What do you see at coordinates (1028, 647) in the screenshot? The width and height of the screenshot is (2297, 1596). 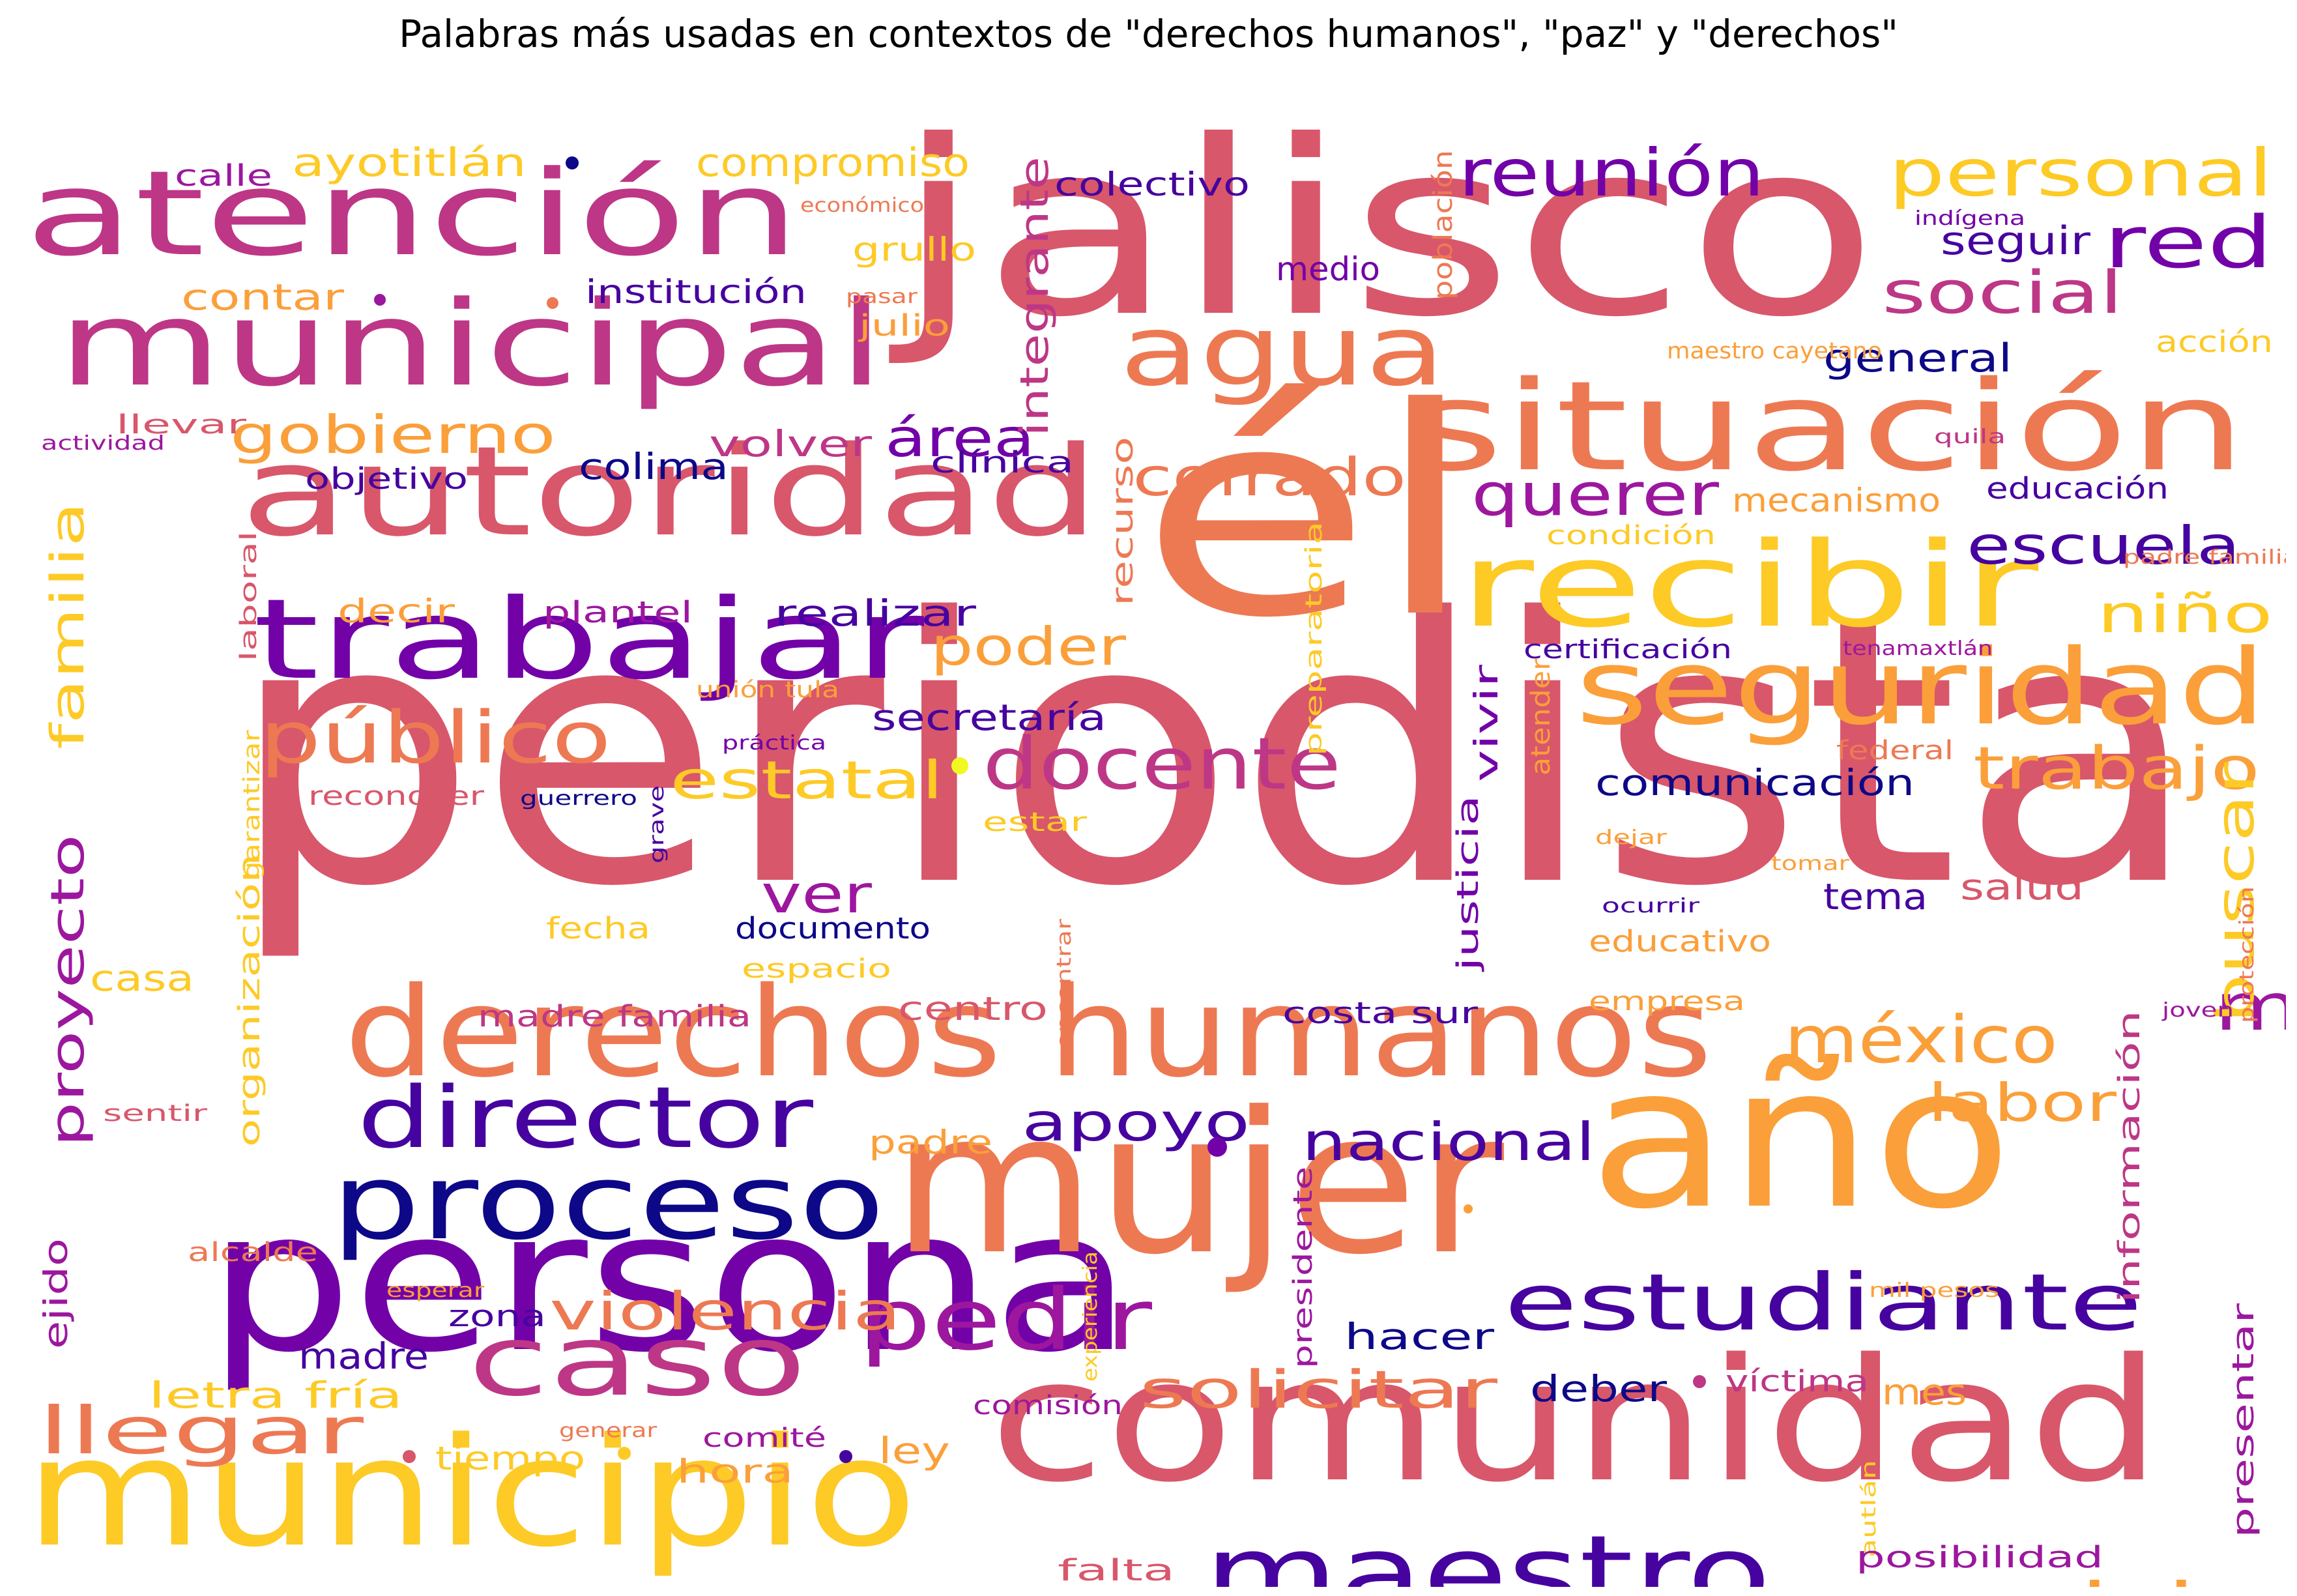 I see `word-poder: poder` at bounding box center [1028, 647].